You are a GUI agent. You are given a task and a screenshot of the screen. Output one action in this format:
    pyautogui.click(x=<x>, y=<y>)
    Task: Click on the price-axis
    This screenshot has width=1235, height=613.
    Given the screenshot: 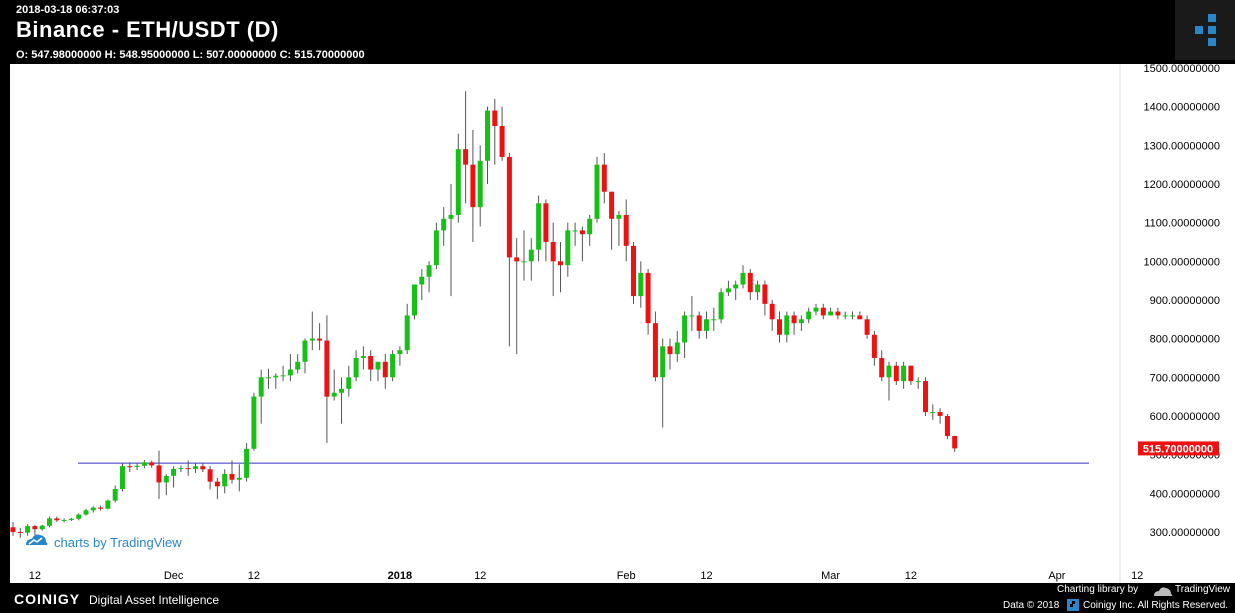 What is the action you would take?
    pyautogui.click(x=1177, y=323)
    